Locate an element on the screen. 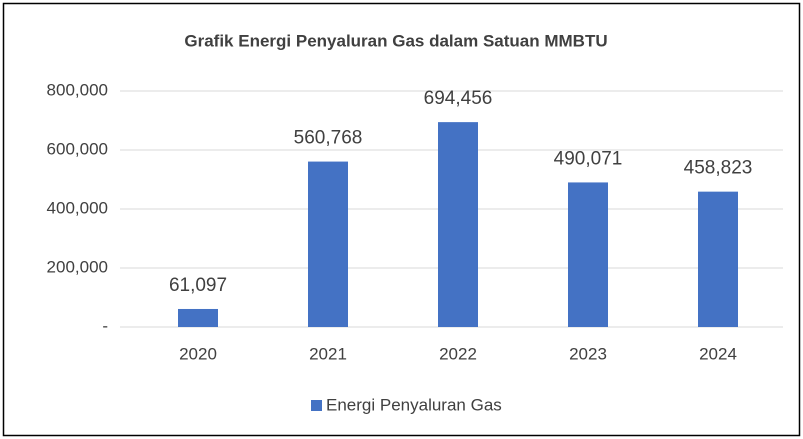  legend-label: Energi Penyaluran Gas is located at coordinates (414, 404).